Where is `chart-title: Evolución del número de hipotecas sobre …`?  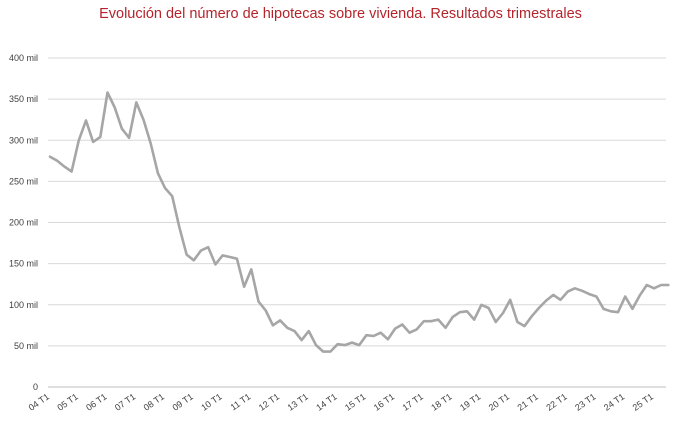
chart-title: Evolución del número de hipotecas sobre … is located at coordinates (340, 14).